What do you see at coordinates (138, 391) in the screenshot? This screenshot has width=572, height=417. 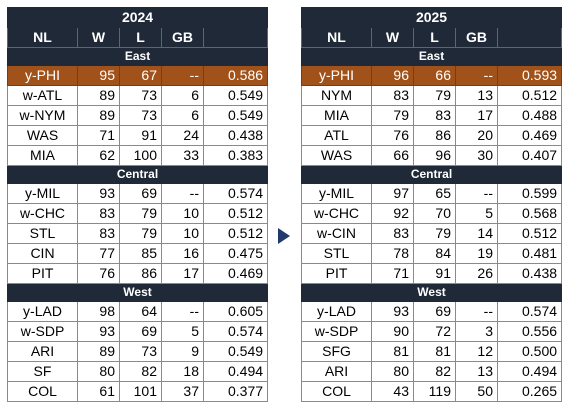 I see `team-row: COL 61 101 37 0.377` at bounding box center [138, 391].